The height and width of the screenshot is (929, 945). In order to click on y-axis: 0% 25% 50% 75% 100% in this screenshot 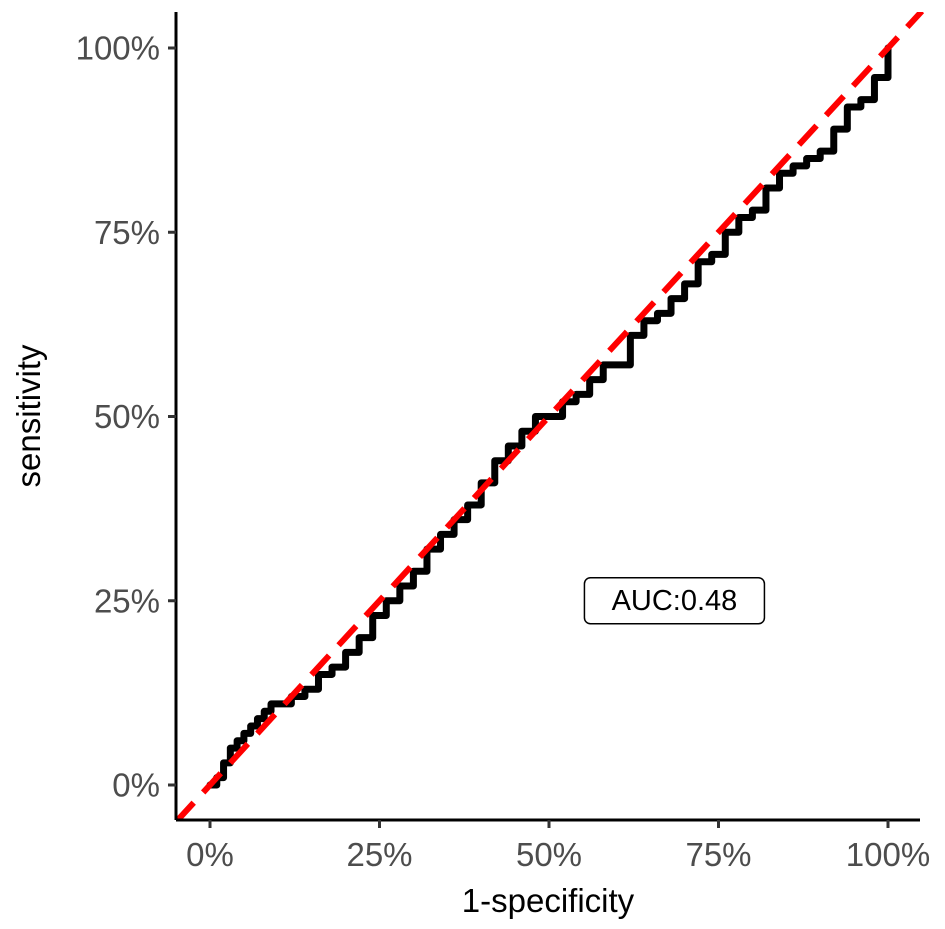, I will do `click(127, 416)`.